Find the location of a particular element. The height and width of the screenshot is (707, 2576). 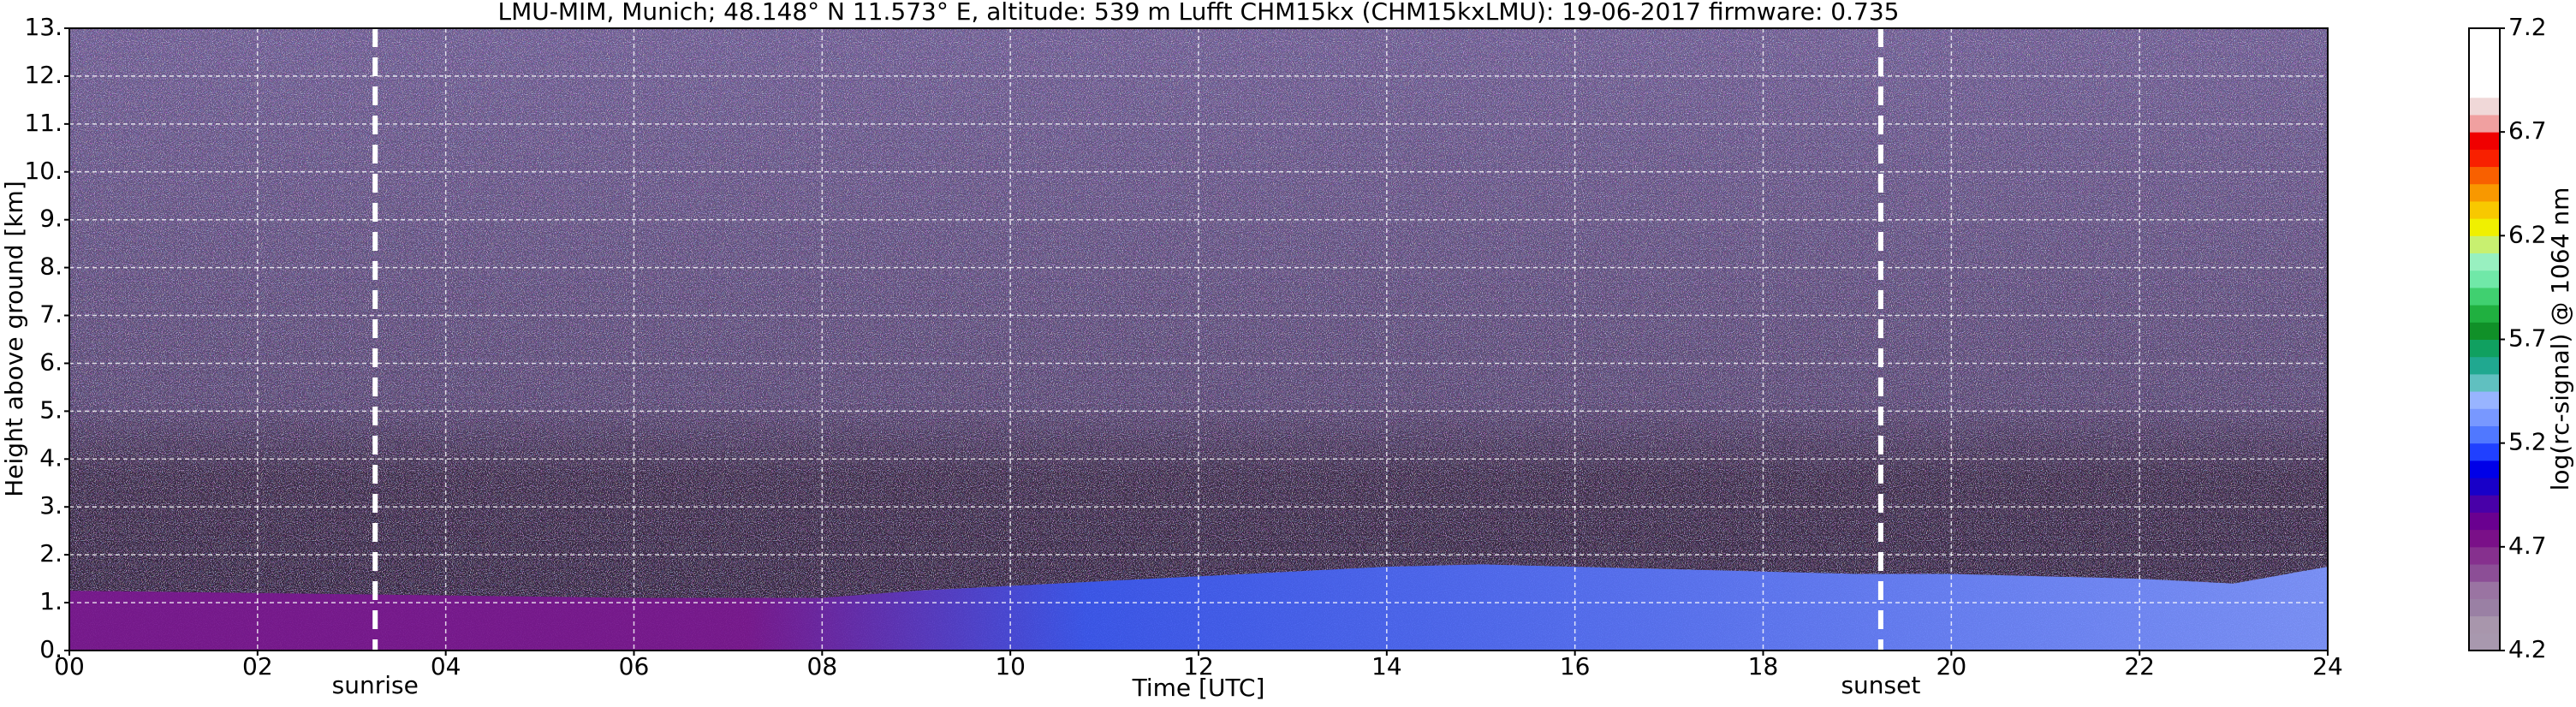

y-tick-label: 4. is located at coordinates (50, 457).